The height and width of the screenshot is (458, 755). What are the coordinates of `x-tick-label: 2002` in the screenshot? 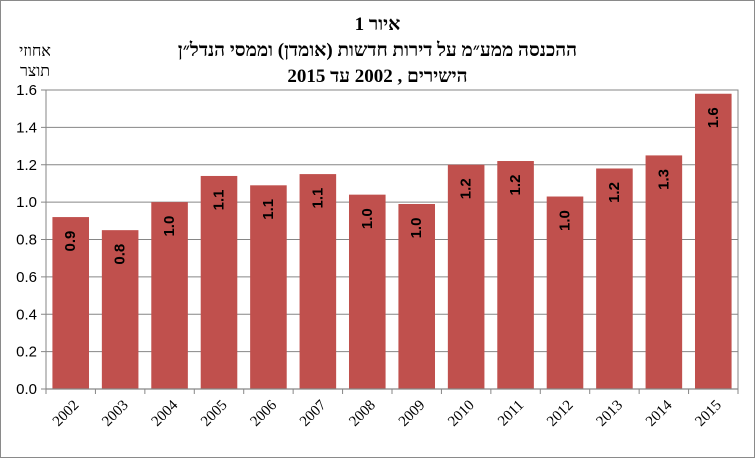 It's located at (66, 413).